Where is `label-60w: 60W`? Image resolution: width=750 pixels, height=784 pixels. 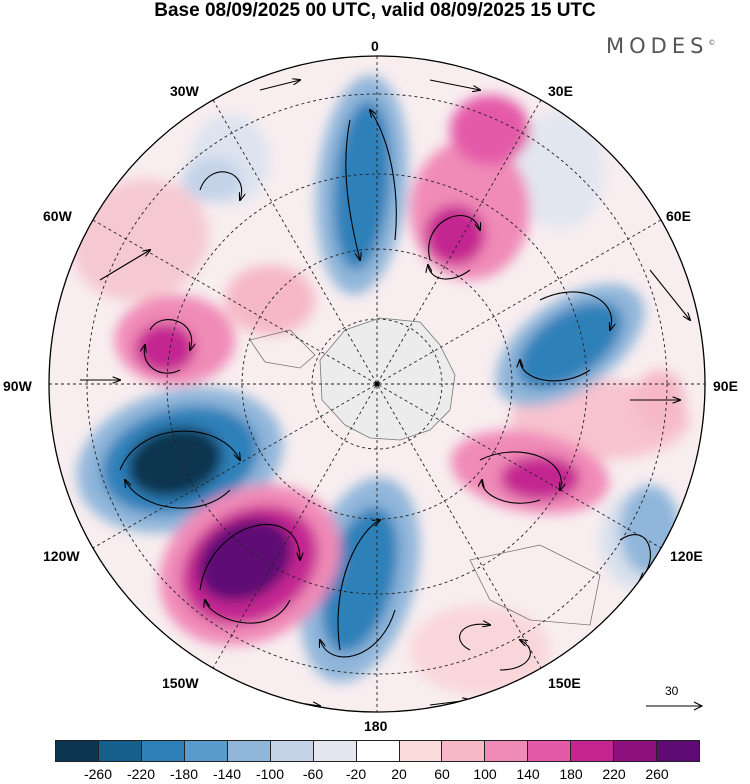
label-60w: 60W is located at coordinates (57, 216).